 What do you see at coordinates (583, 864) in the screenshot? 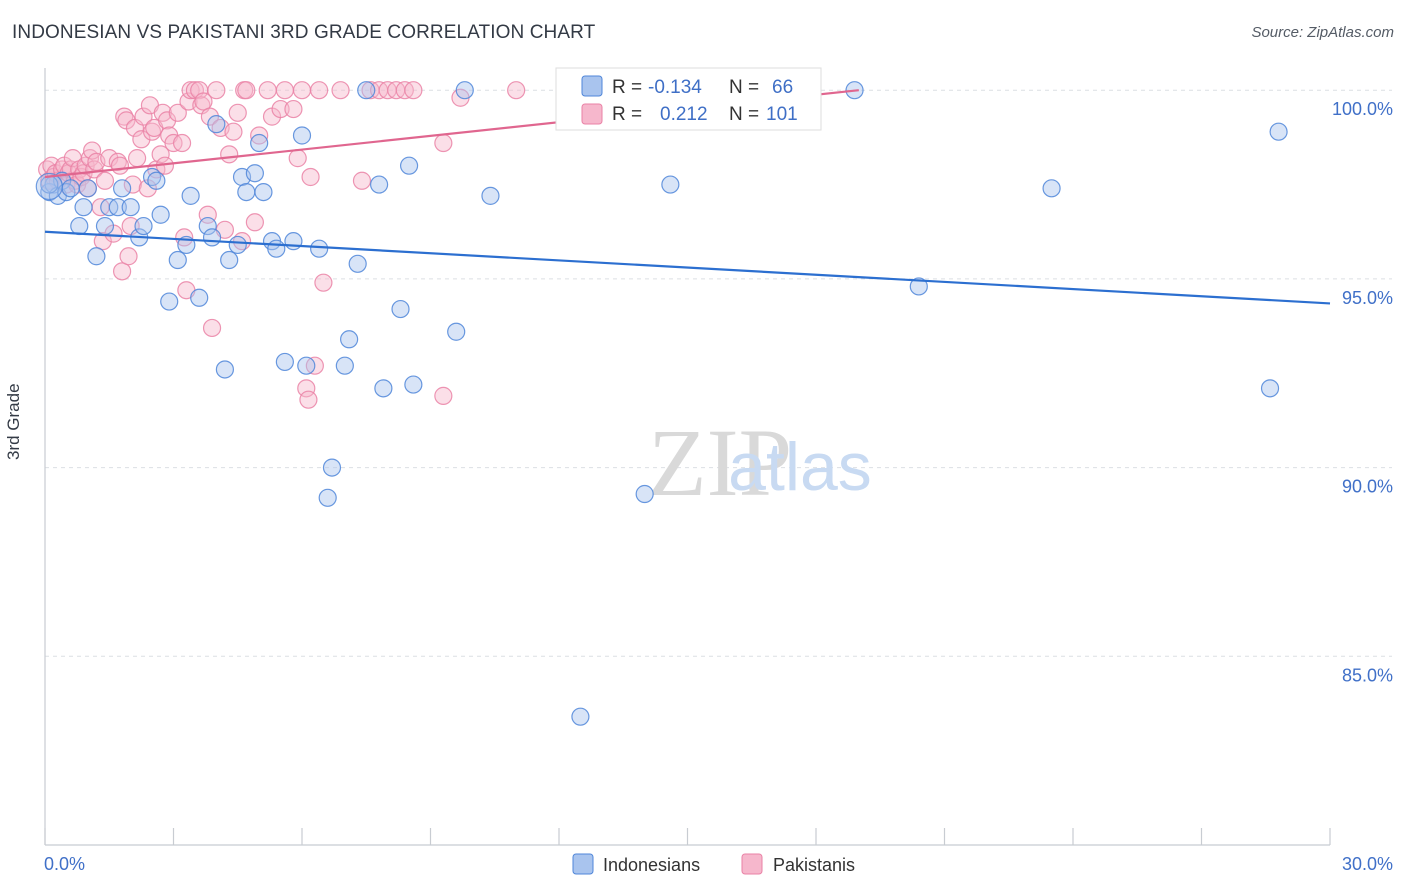
I see `bottom-legend-swatch-indonesians` at bounding box center [583, 864].